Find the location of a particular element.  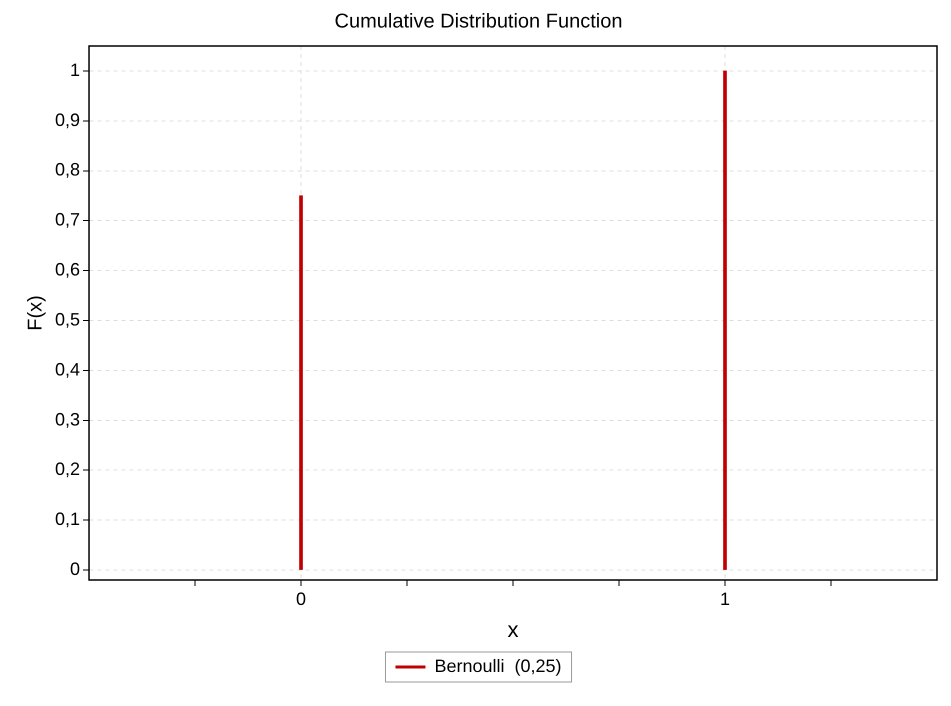

chart-title: Cumulative Distribution Function is located at coordinates (478, 21).